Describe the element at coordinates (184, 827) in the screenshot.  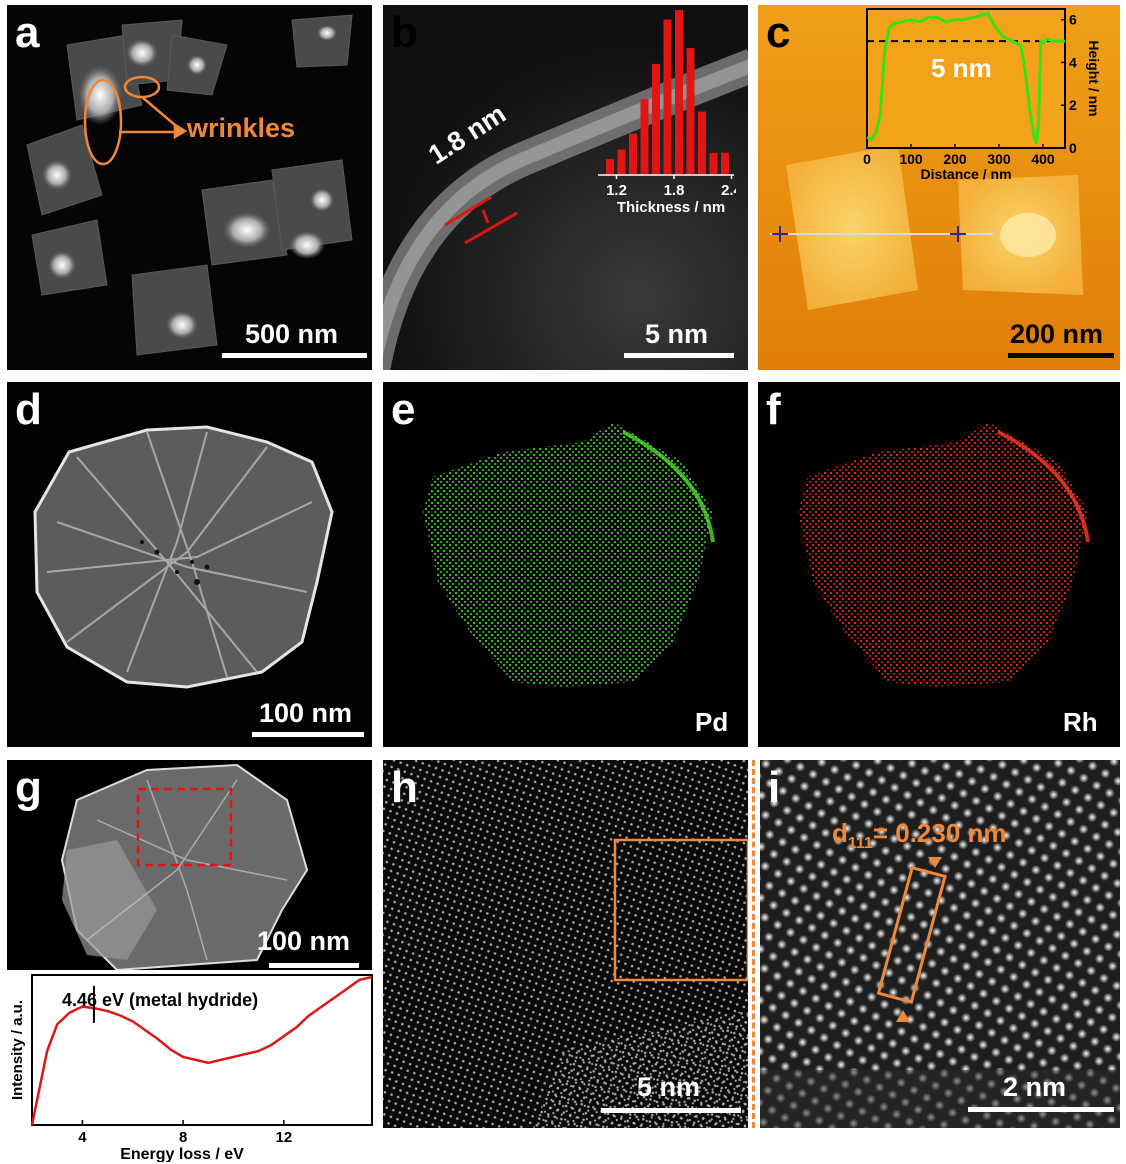
I see `eels-region-box` at that location.